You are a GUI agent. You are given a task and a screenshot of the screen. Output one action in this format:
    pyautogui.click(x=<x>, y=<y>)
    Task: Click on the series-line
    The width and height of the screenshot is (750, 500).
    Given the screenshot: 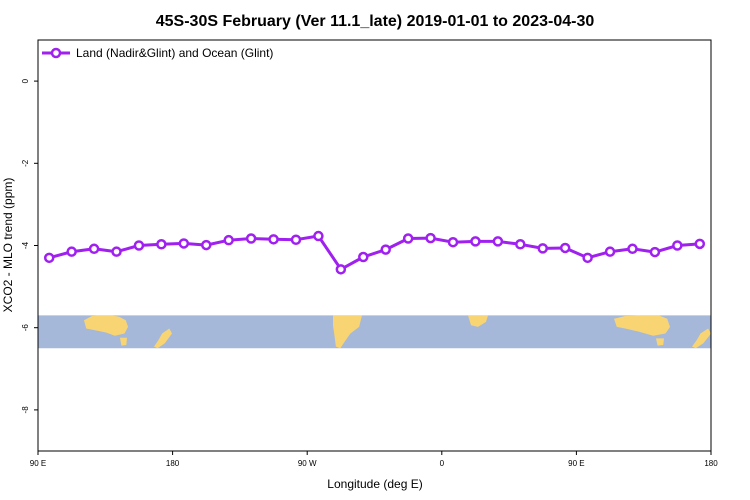 What is the action you would take?
    pyautogui.click(x=374, y=252)
    